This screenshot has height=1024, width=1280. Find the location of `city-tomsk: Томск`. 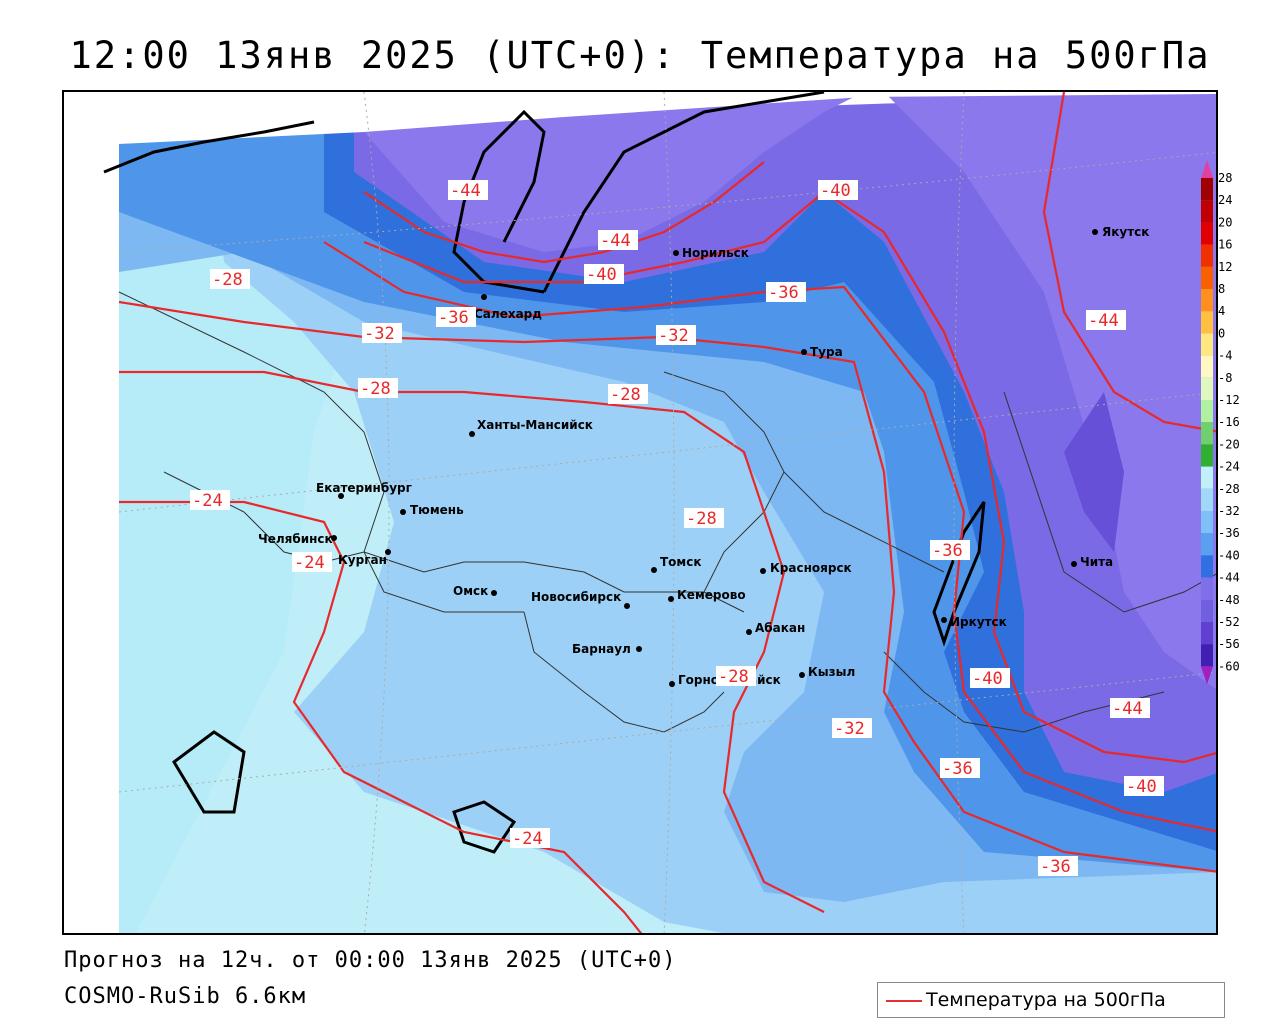

city-tomsk: Томск is located at coordinates (676, 564).